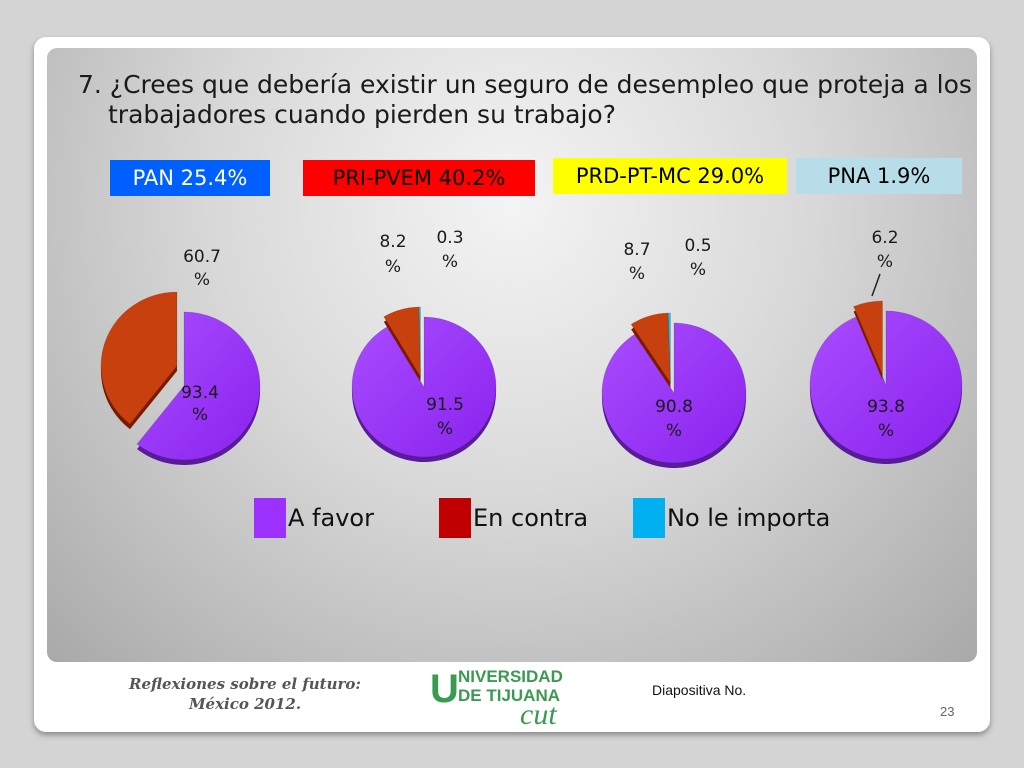 This screenshot has height=768, width=1024. Describe the element at coordinates (202, 257) in the screenshot. I see `pie-0-label-contra-value: 60.7` at that location.